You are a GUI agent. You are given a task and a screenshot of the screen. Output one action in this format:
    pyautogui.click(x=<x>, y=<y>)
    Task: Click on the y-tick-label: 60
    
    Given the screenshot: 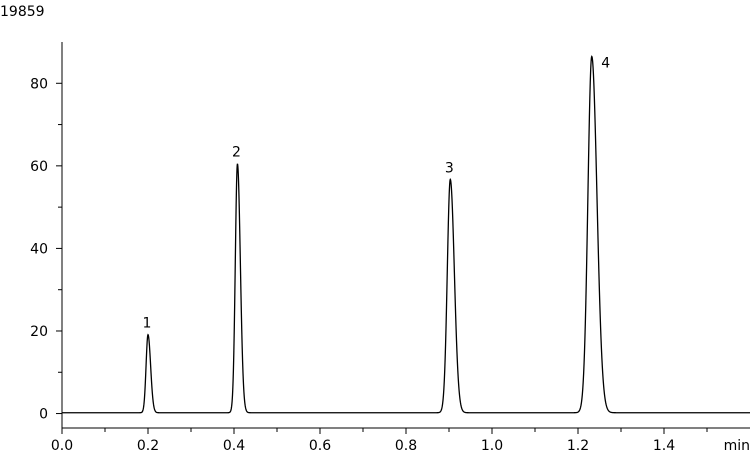 What is the action you would take?
    pyautogui.click(x=39, y=167)
    